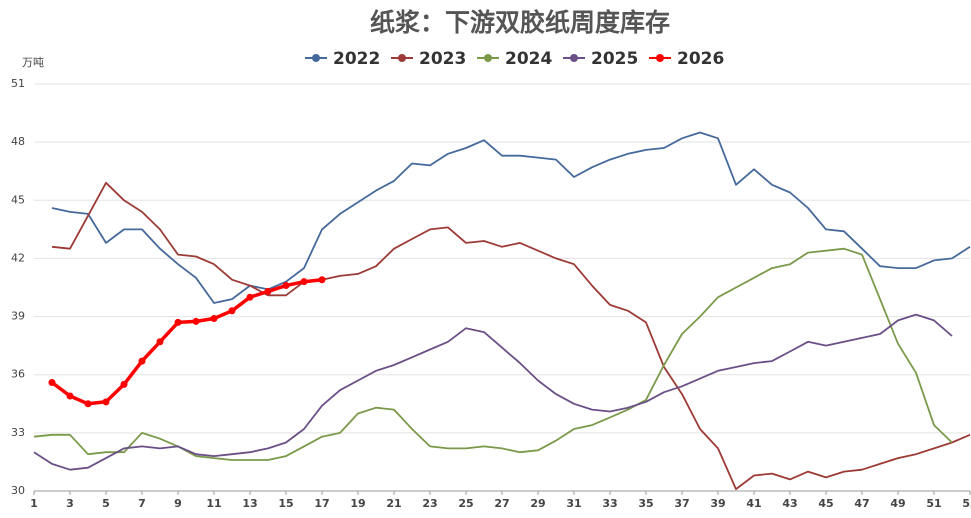  Describe the element at coordinates (321, 503) in the screenshot. I see `x-tick-label: 17` at that location.